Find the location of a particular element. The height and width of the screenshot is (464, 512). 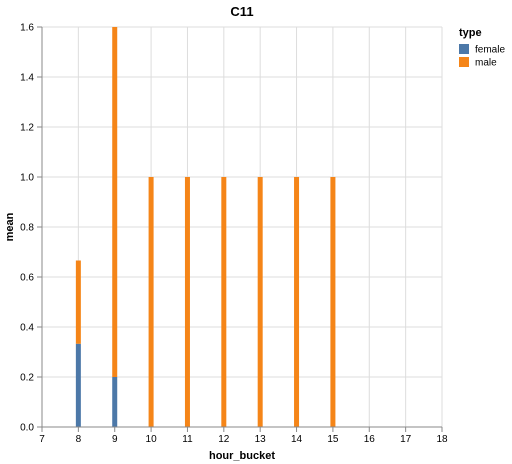

x-tick-label: 14 is located at coordinates (297, 439).